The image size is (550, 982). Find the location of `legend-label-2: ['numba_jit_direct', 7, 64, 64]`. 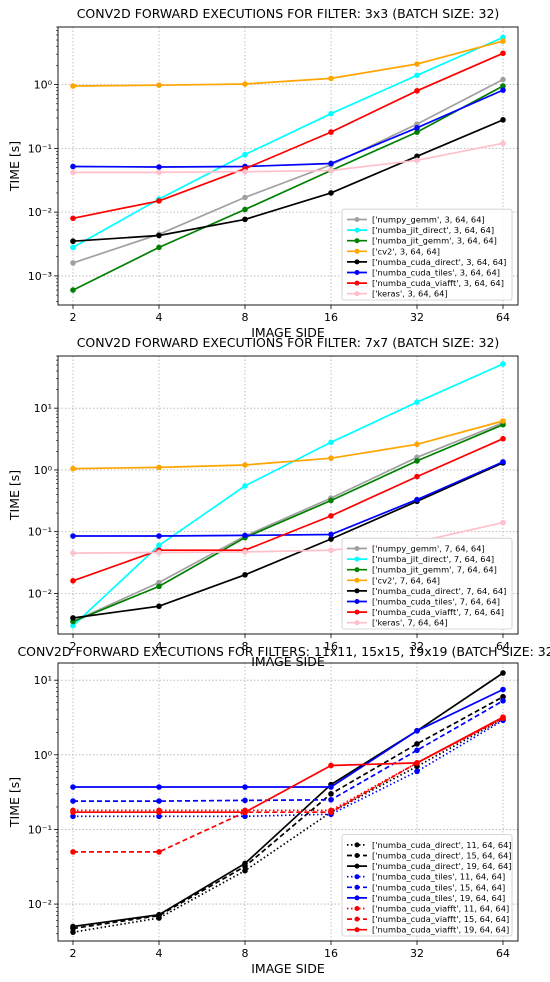

legend-label-2: ['numba_jit_direct', 7, 64, 64] is located at coordinates (433, 559).